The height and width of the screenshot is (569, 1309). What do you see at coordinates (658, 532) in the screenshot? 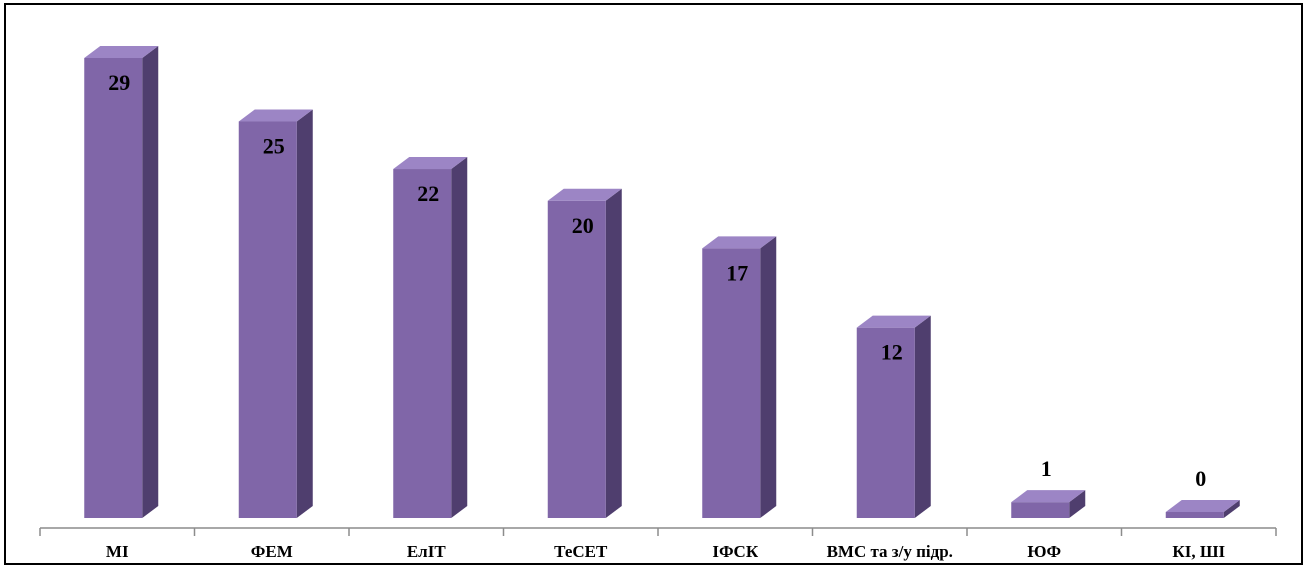
I see `x-axis-ticks` at bounding box center [658, 532].